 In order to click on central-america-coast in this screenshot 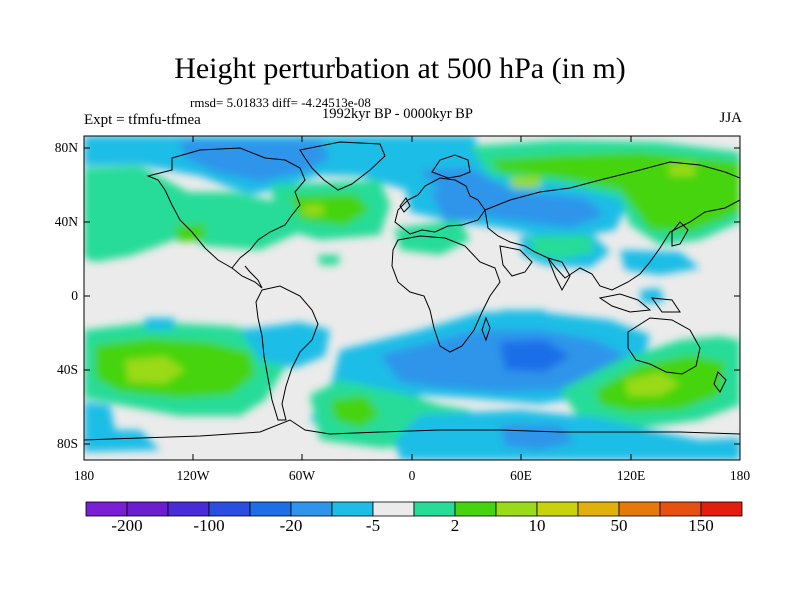, I will do `click(247, 277)`.